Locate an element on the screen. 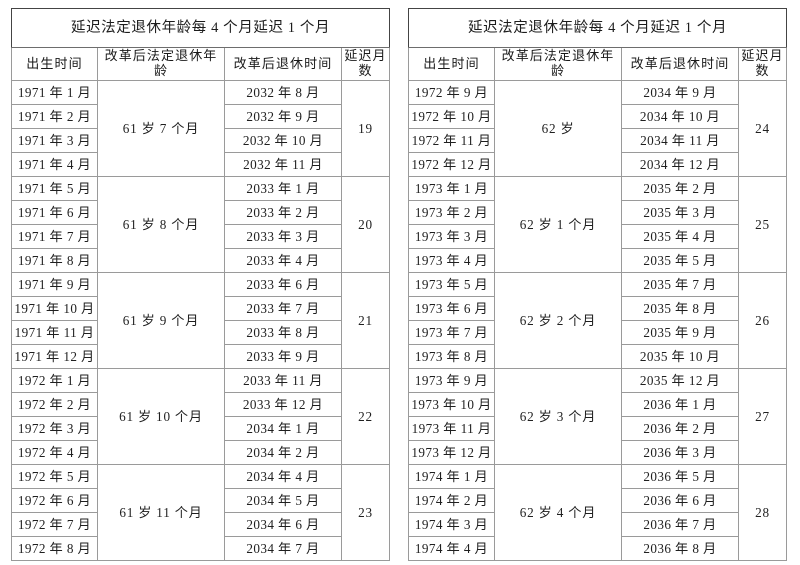  cell-retirement-date: 2034 年 12 月 is located at coordinates (680, 164).